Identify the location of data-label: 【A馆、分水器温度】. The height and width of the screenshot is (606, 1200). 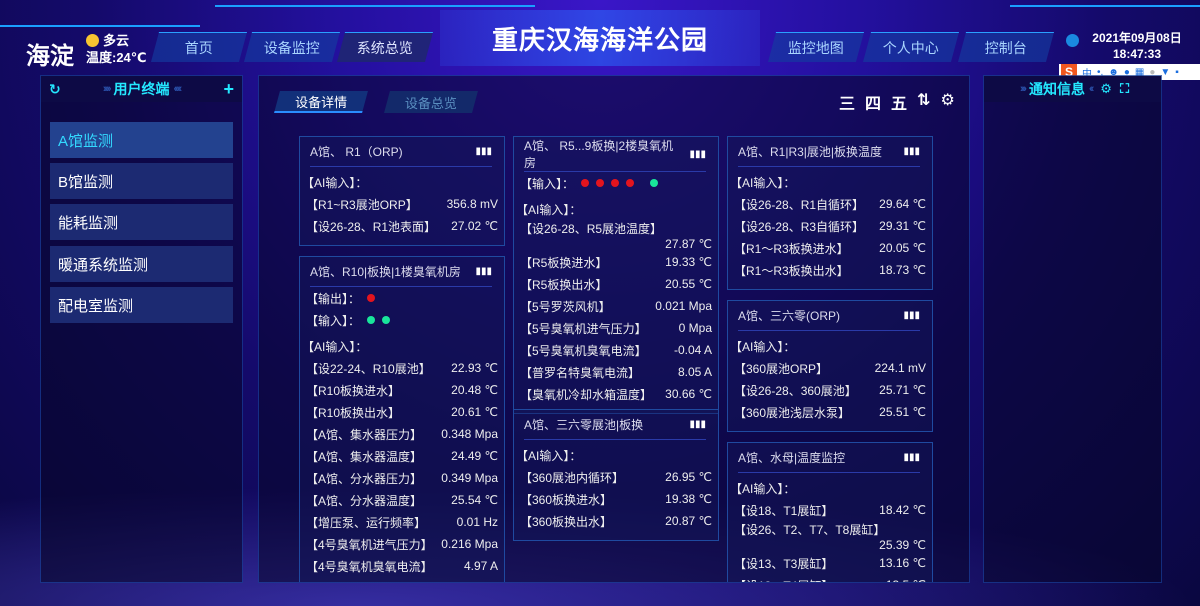
(364, 500).